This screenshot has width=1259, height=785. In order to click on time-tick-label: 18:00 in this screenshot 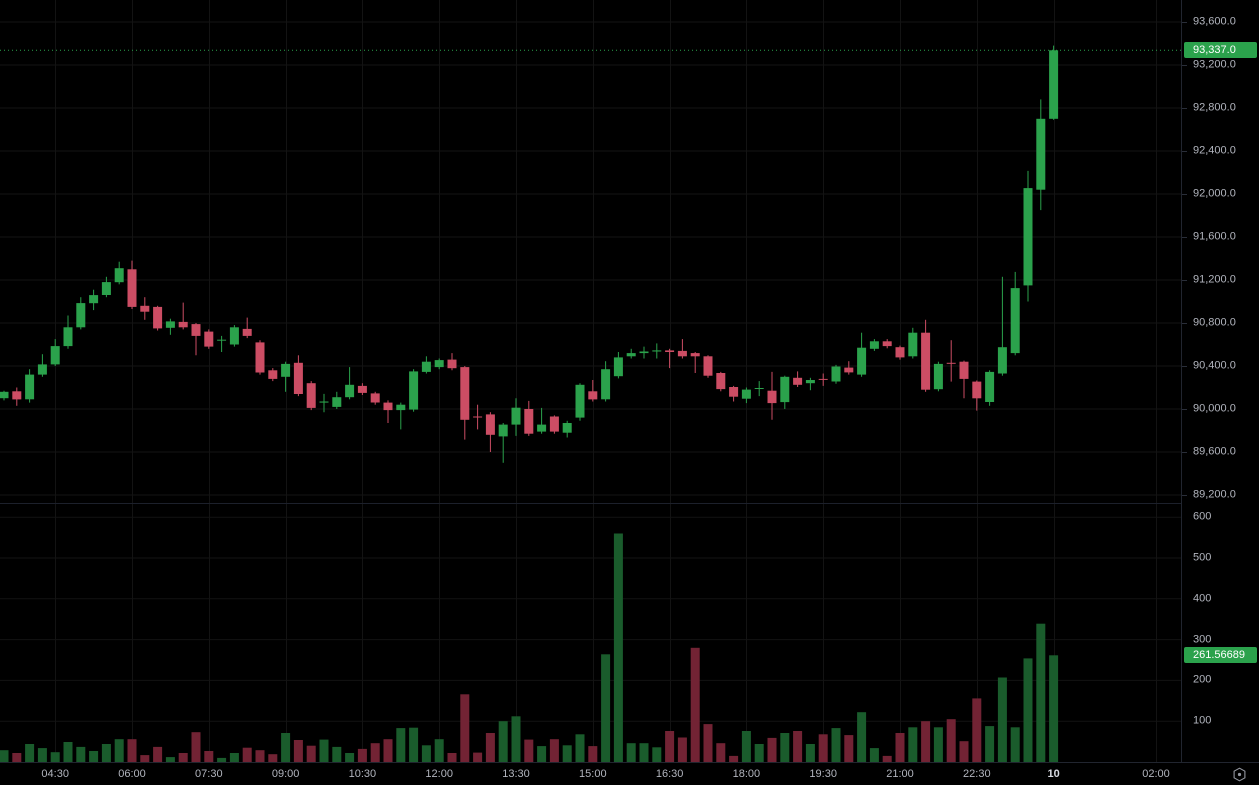, I will do `click(746, 774)`.